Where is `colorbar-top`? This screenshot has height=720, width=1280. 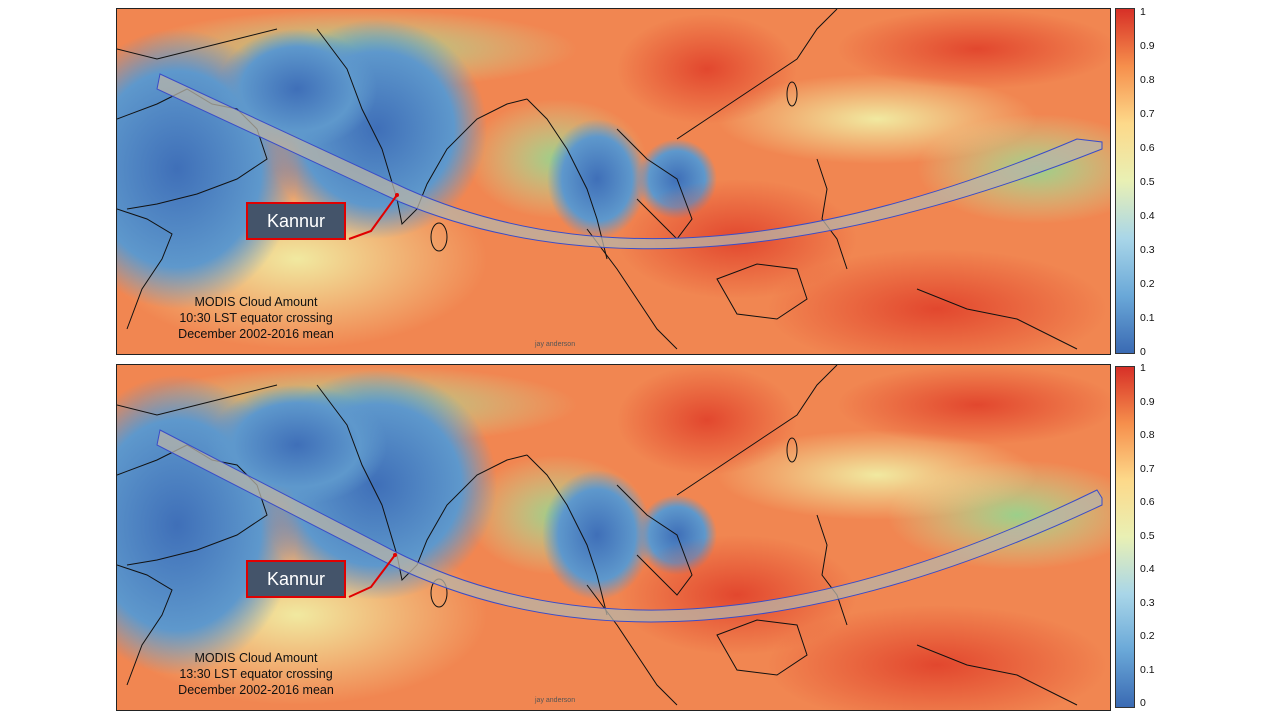 colorbar-top is located at coordinates (1125, 181).